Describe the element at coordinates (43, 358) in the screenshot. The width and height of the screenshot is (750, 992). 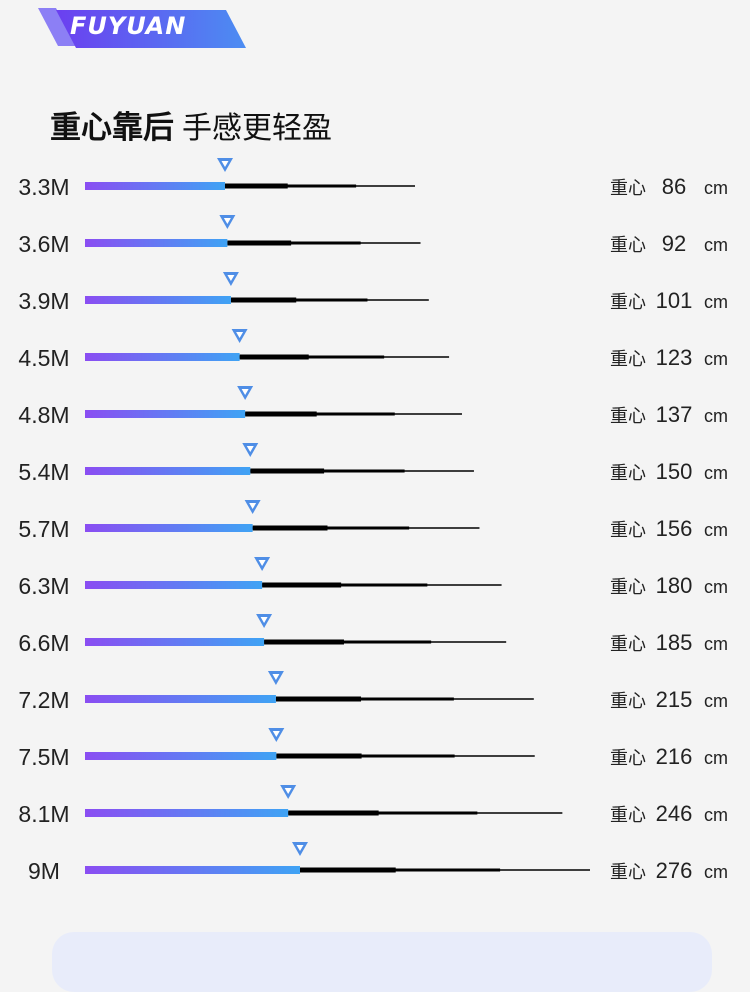
I see `category-label: 4.5M` at that location.